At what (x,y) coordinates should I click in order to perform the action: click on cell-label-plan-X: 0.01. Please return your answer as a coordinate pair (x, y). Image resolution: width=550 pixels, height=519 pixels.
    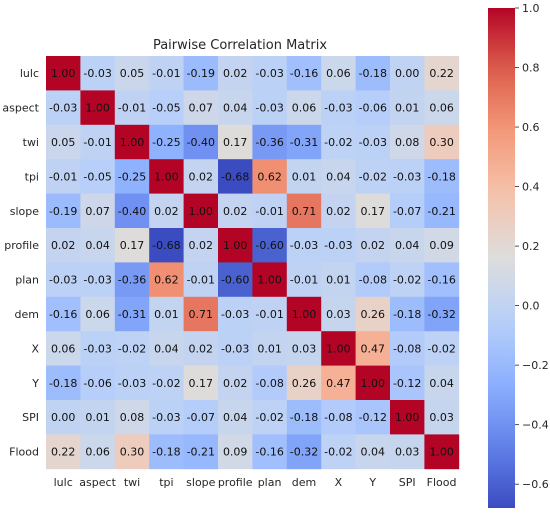
    Looking at the image, I should click on (338, 280).